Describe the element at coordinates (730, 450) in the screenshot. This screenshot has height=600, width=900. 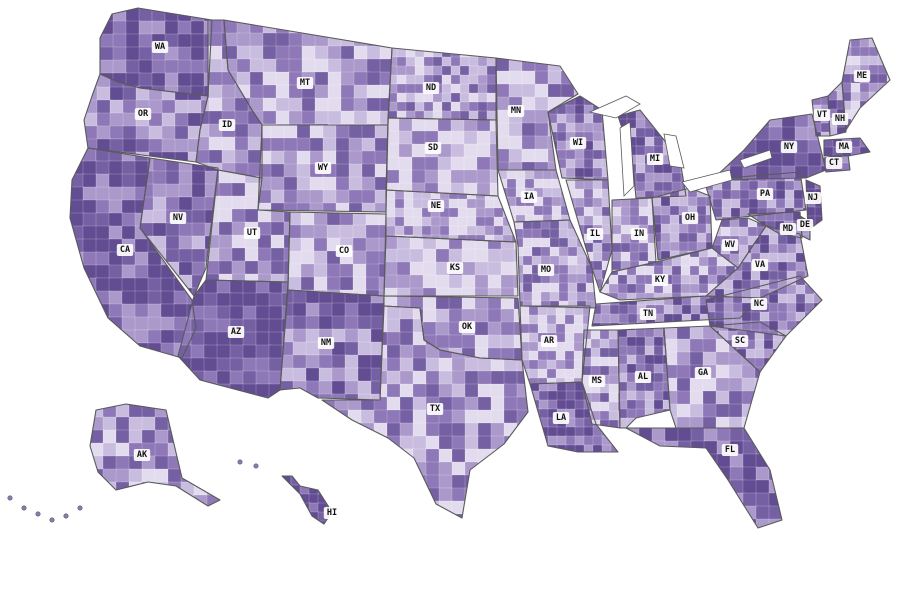
I see `state-label-text: FL` at that location.